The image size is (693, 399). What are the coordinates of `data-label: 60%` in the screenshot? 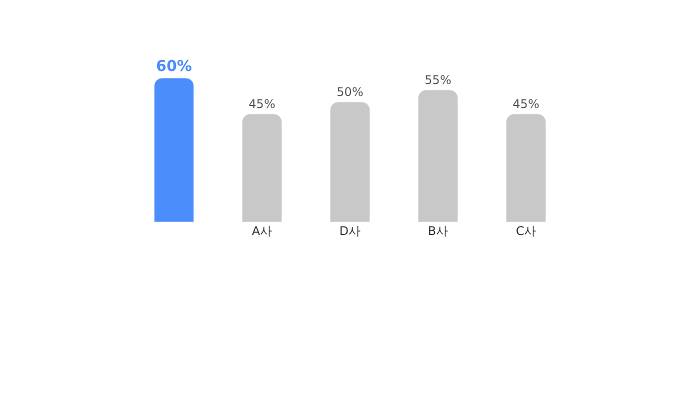 It's located at (174, 66).